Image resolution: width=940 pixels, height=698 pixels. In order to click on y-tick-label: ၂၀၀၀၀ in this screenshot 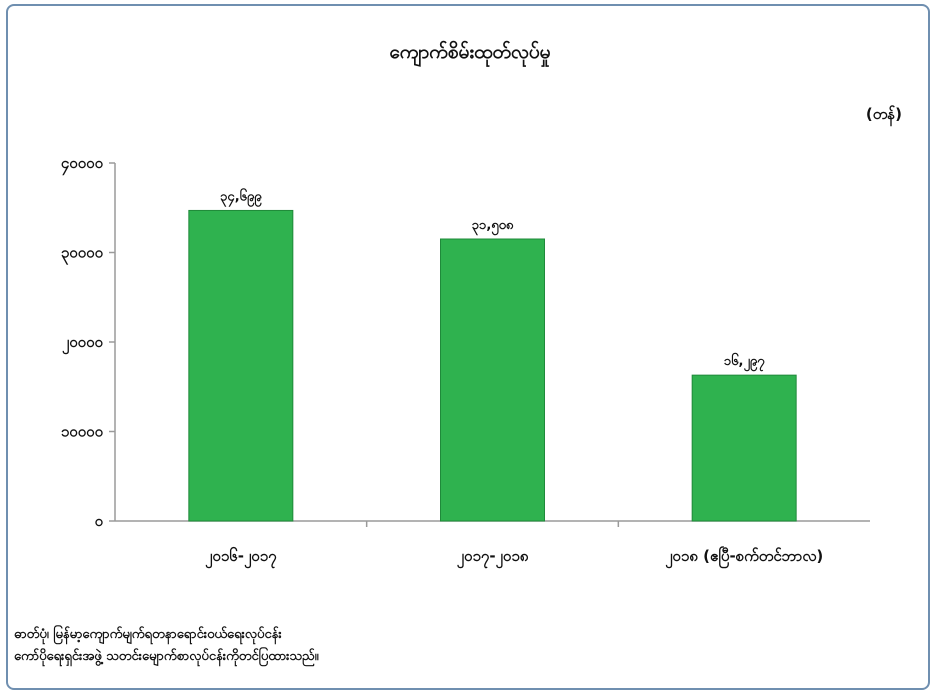, I will do `click(83, 344)`.